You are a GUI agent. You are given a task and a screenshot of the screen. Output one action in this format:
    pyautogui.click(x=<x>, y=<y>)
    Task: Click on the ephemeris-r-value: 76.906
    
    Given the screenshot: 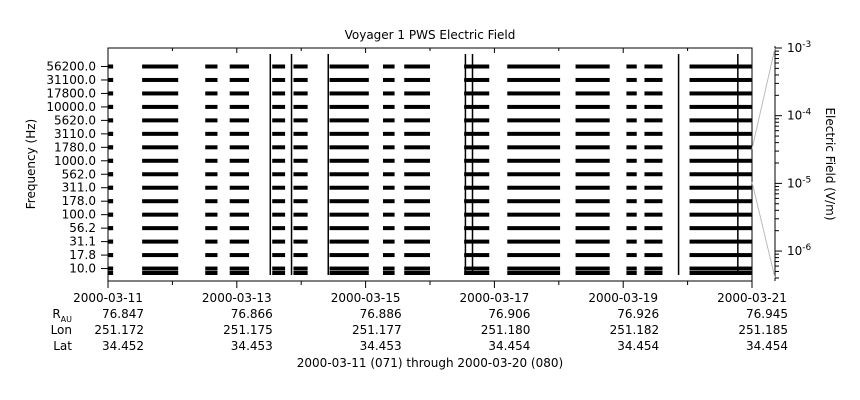 What is the action you would take?
    pyautogui.click(x=509, y=314)
    